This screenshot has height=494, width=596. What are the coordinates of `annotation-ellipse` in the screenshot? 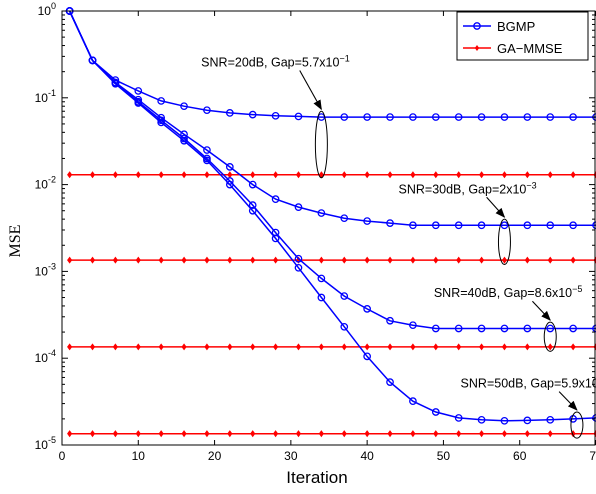 It's located at (577, 425).